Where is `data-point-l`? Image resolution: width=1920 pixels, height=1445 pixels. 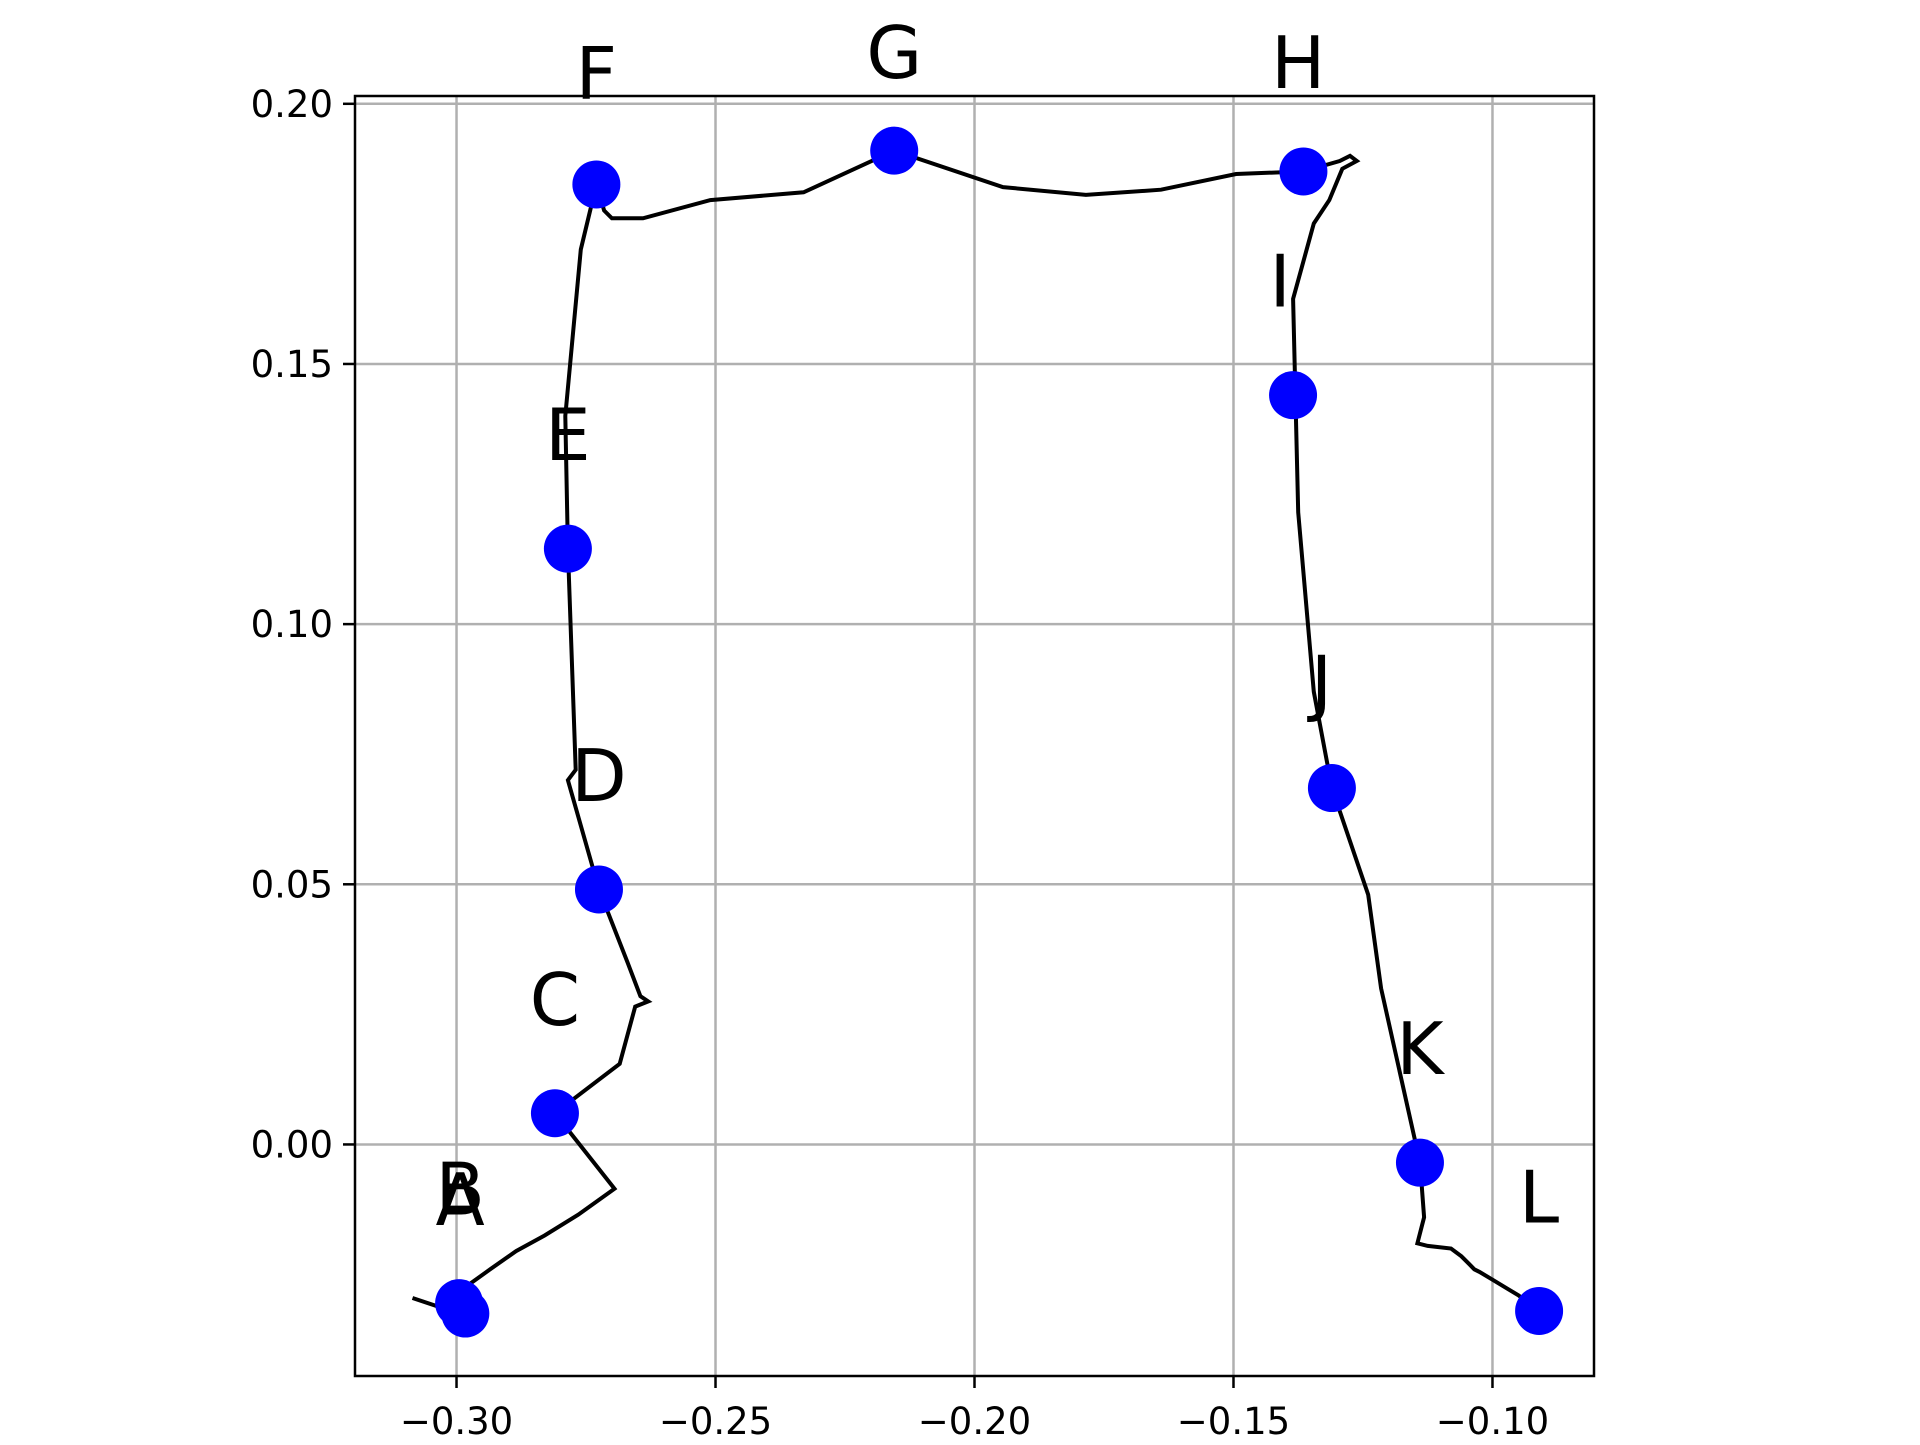
data-point-l is located at coordinates (1539, 1310).